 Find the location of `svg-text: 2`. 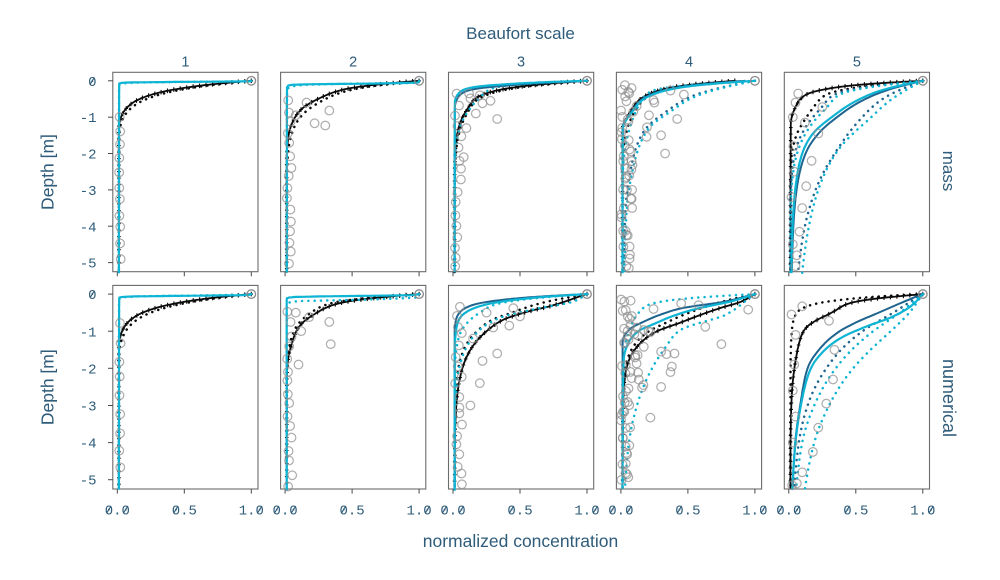

svg-text: 2 is located at coordinates (353, 62).